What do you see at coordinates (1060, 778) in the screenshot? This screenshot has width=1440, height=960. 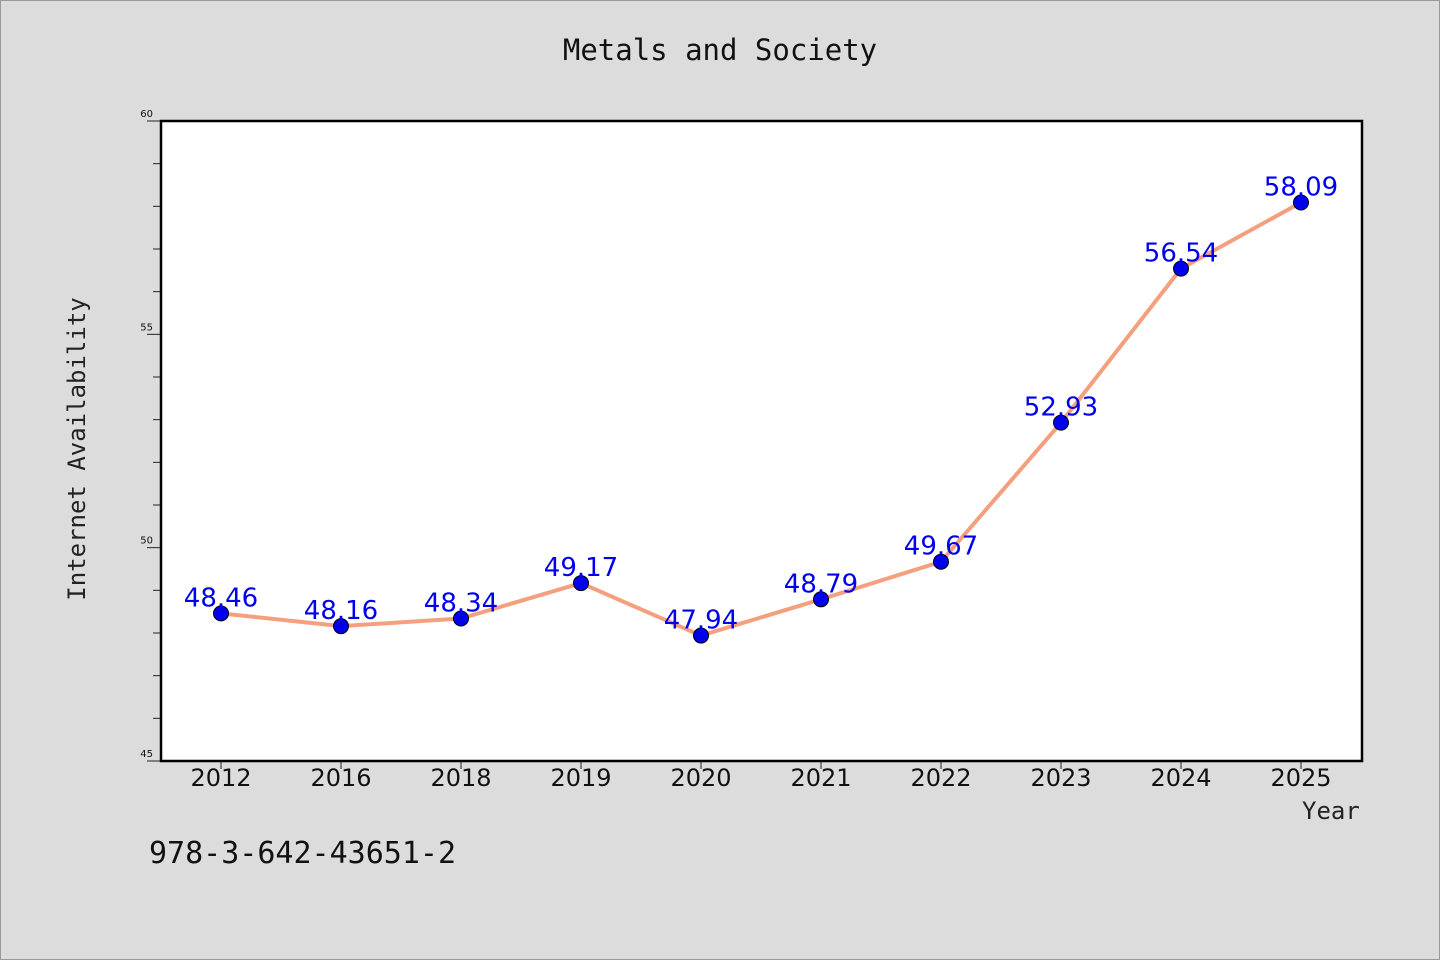 I see `x-tick-label: 2023` at bounding box center [1060, 778].